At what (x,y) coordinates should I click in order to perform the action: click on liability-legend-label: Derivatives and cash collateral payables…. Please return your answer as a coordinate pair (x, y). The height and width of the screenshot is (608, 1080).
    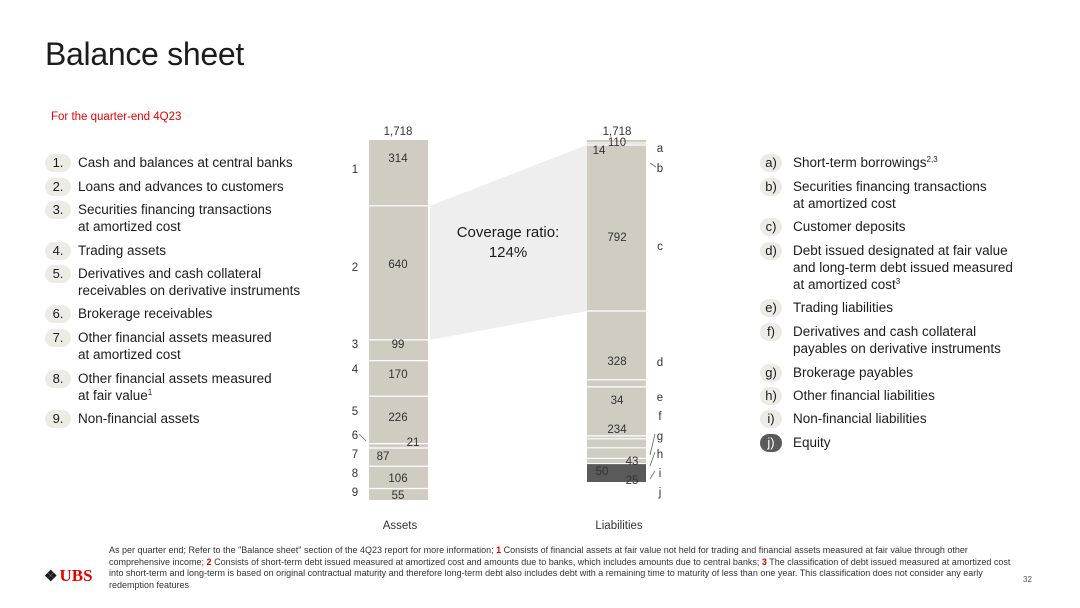
    Looking at the image, I should click on (897, 340).